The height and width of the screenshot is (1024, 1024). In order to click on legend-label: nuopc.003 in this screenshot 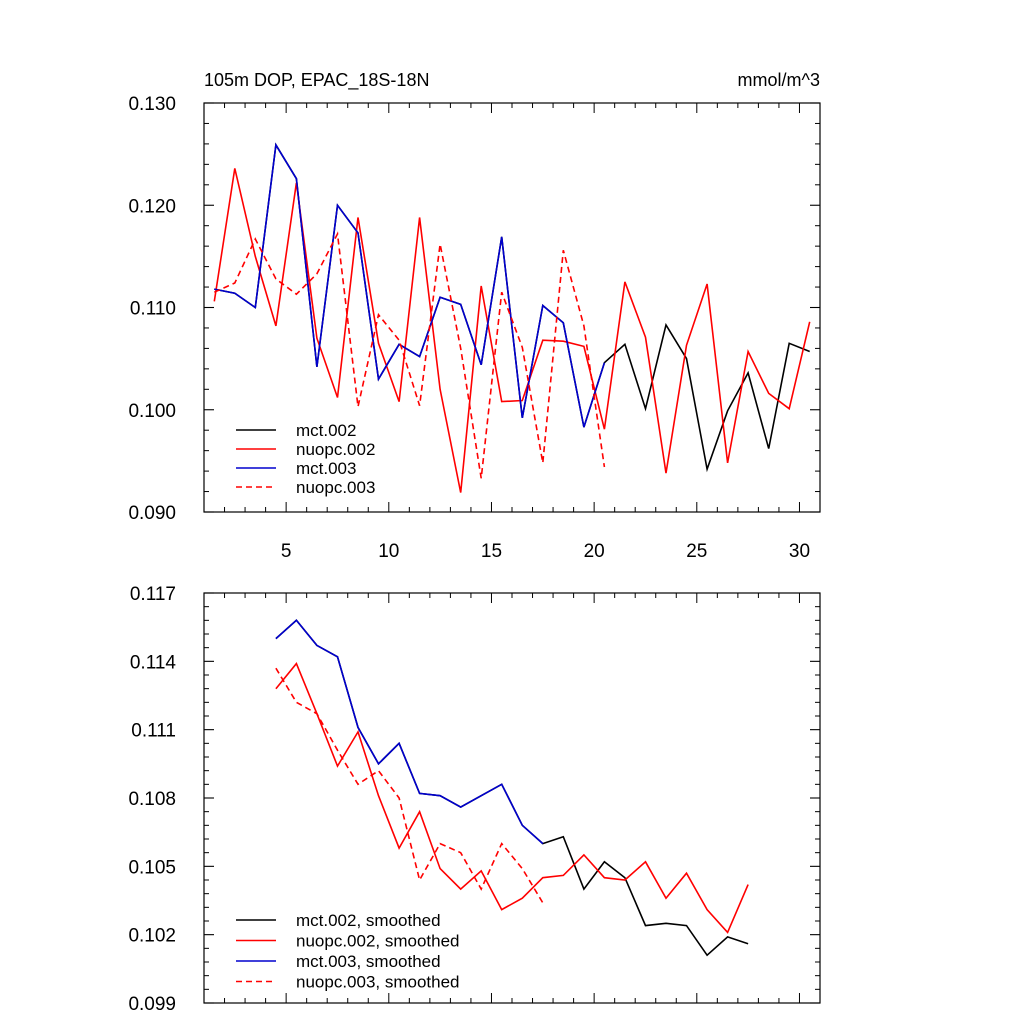, I will do `click(335, 487)`.